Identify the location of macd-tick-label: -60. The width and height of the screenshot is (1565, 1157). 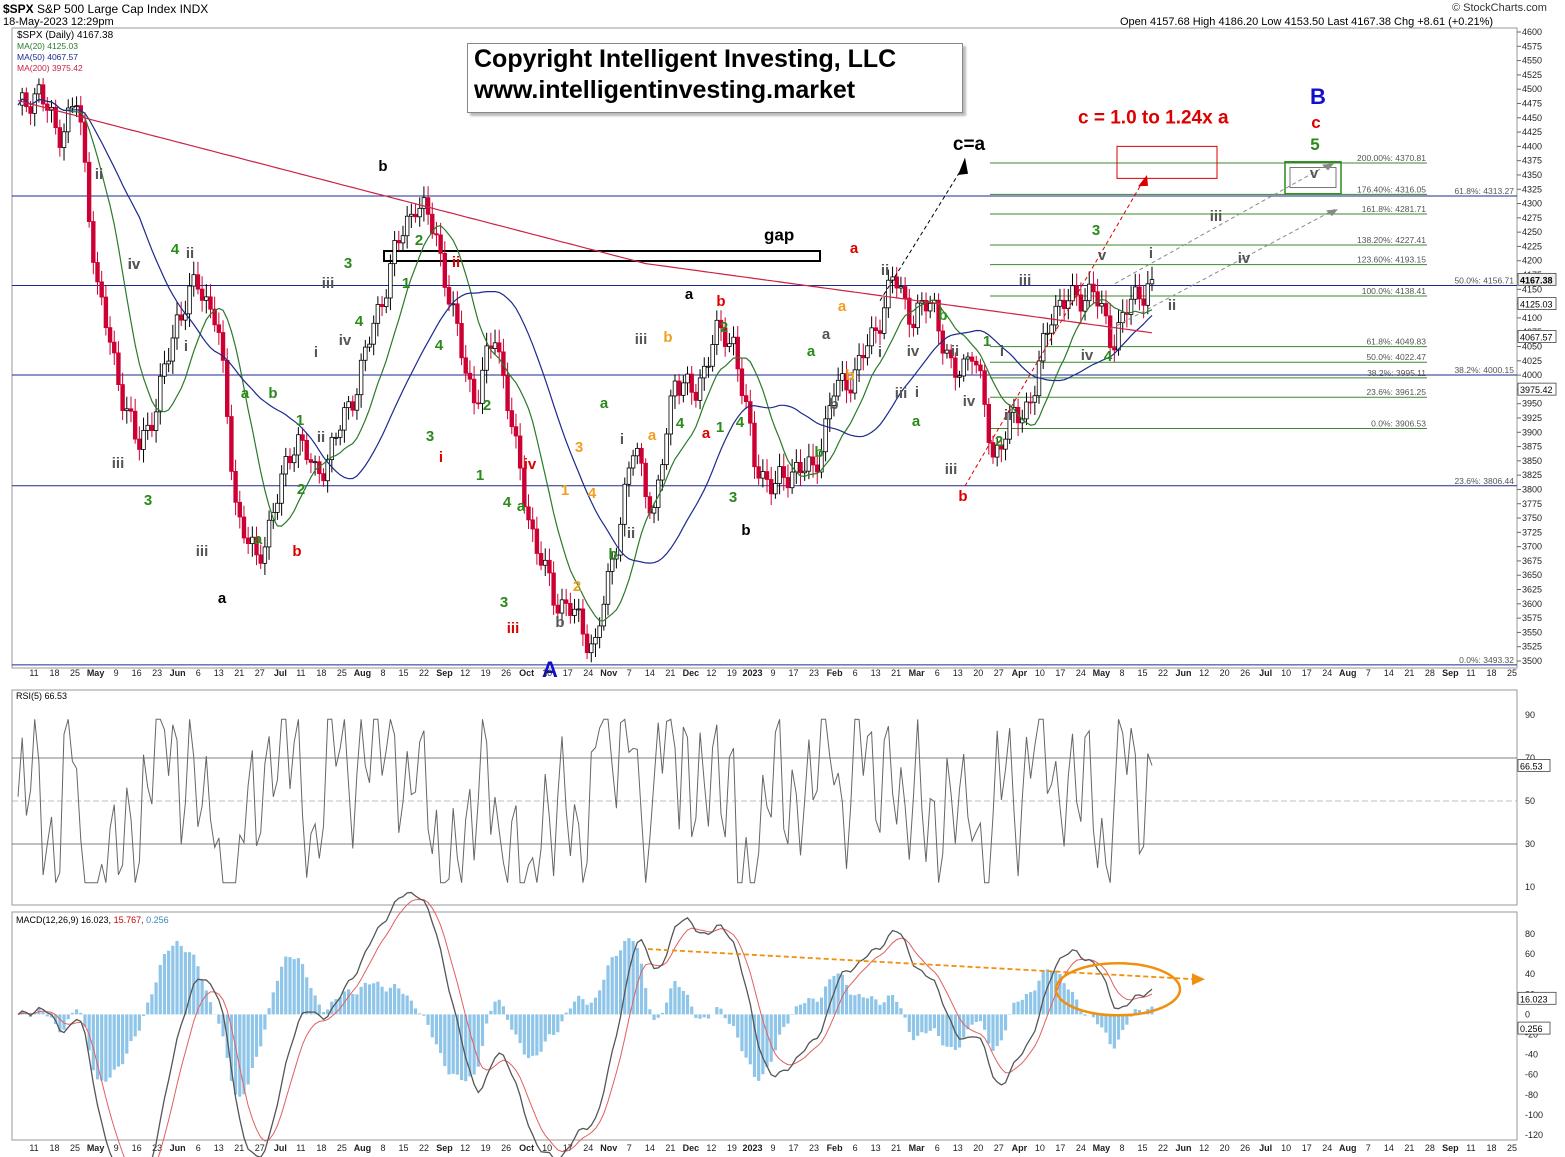
(1531, 1075).